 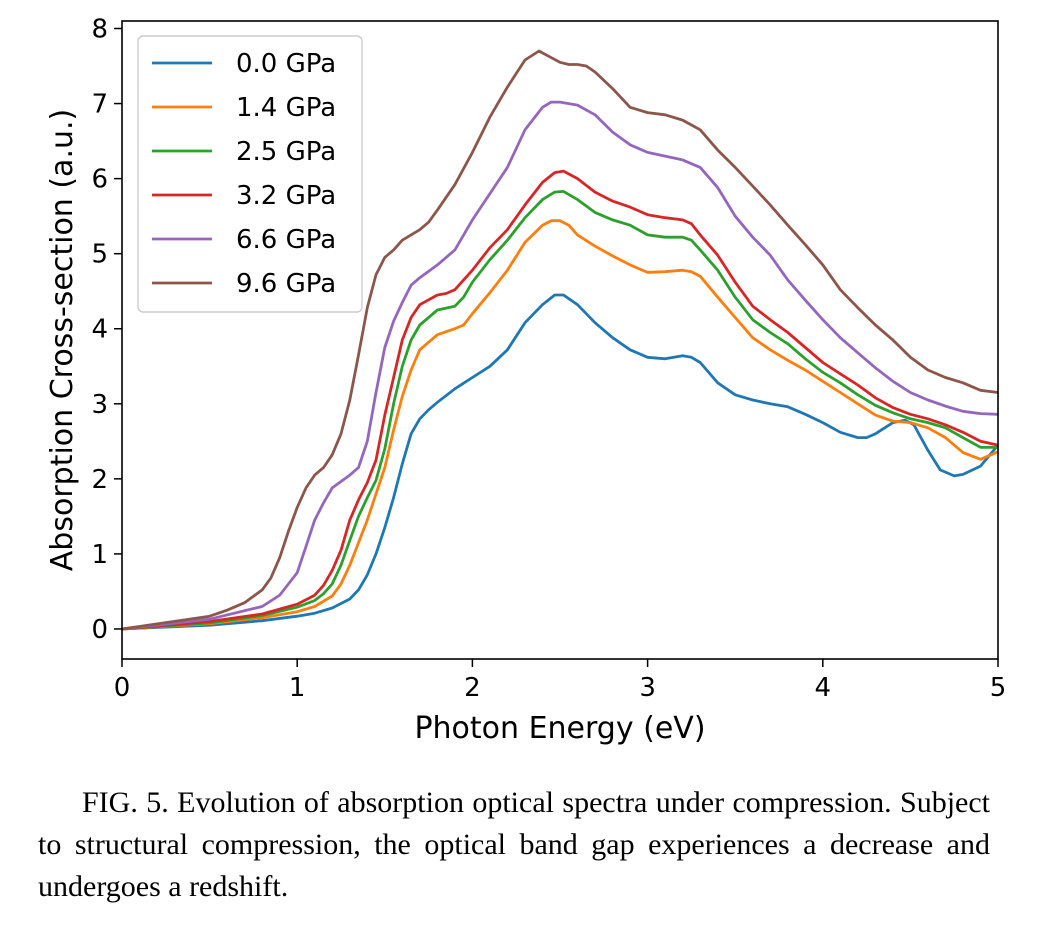 What do you see at coordinates (286, 284) in the screenshot?
I see `legend-label: 9.6 GPa` at bounding box center [286, 284].